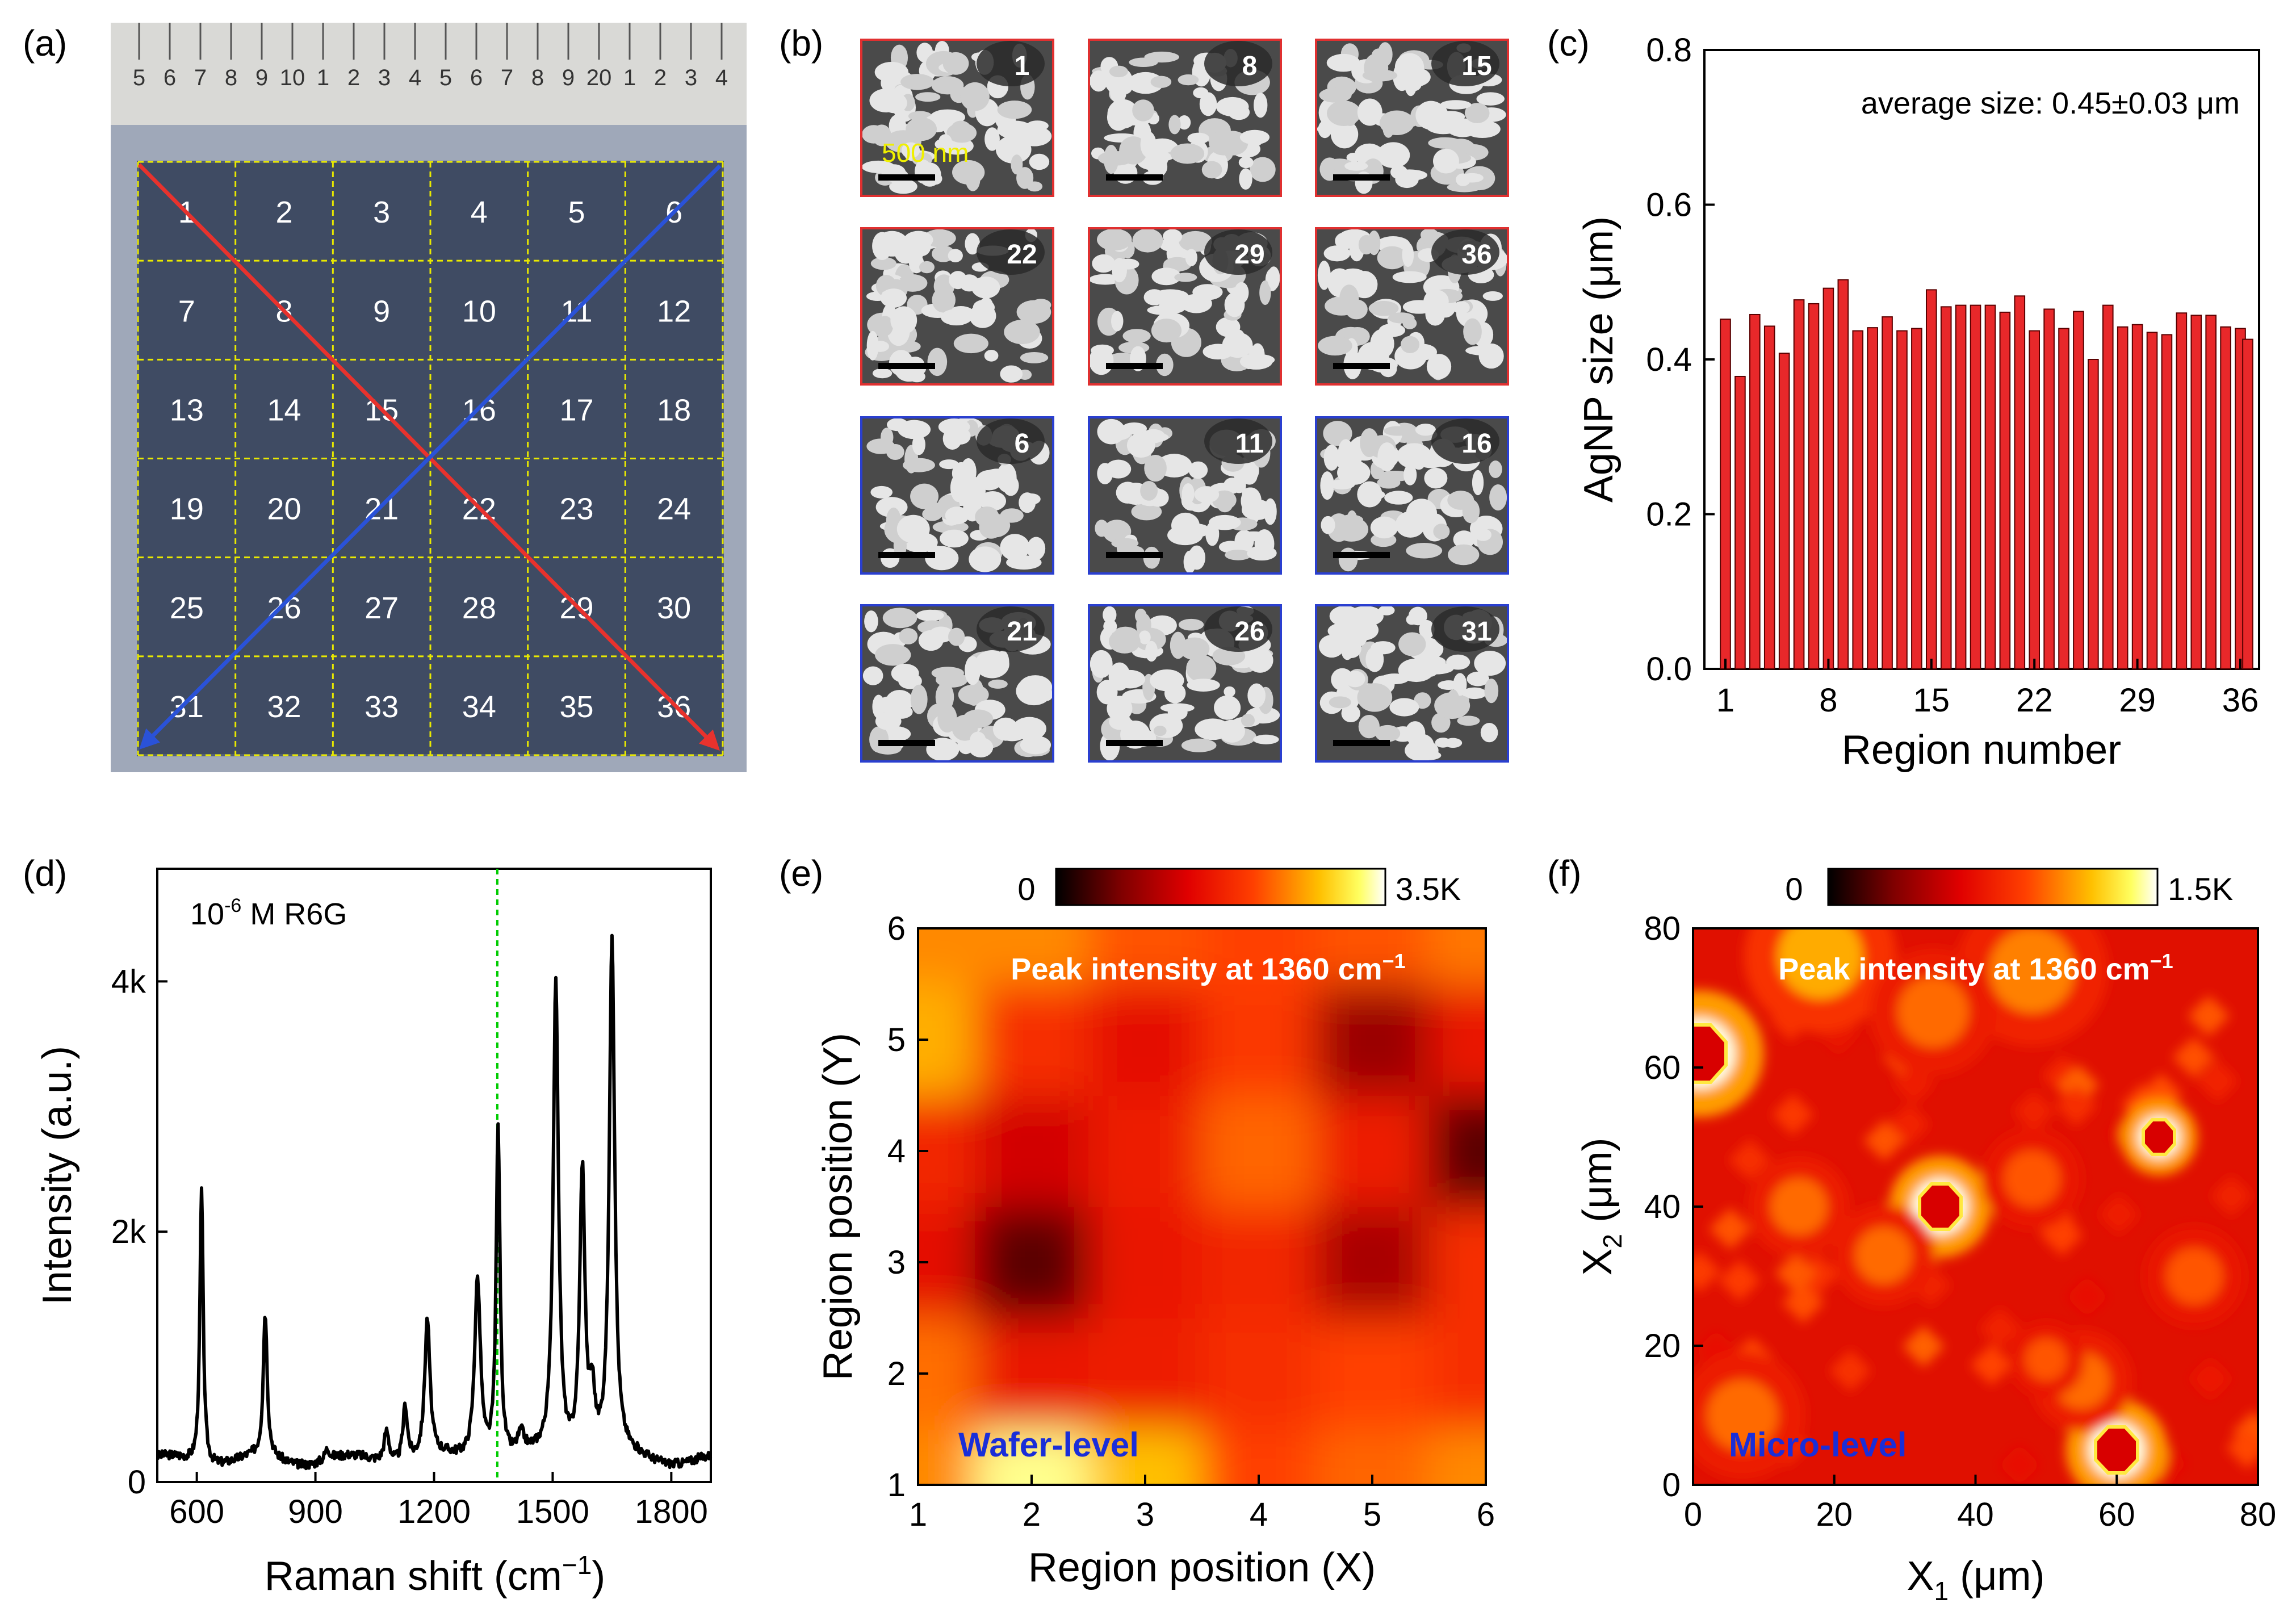 This screenshot has width=2296, height=1616. I want to click on grid-number: 32, so click(284, 707).